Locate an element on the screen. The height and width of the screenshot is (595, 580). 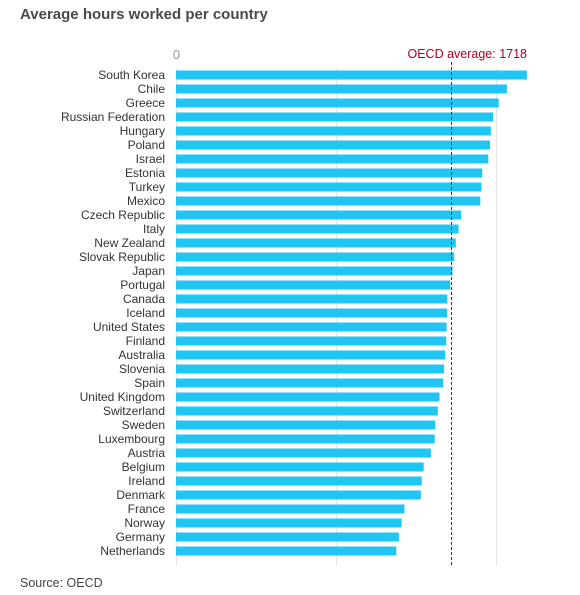
category-label: Slovak Republic is located at coordinates (122, 257).